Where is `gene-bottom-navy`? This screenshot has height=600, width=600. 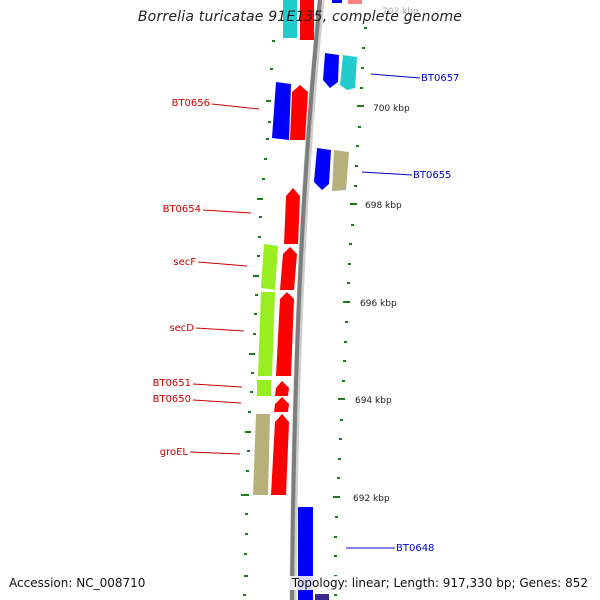 gene-bottom-navy is located at coordinates (322, 597).